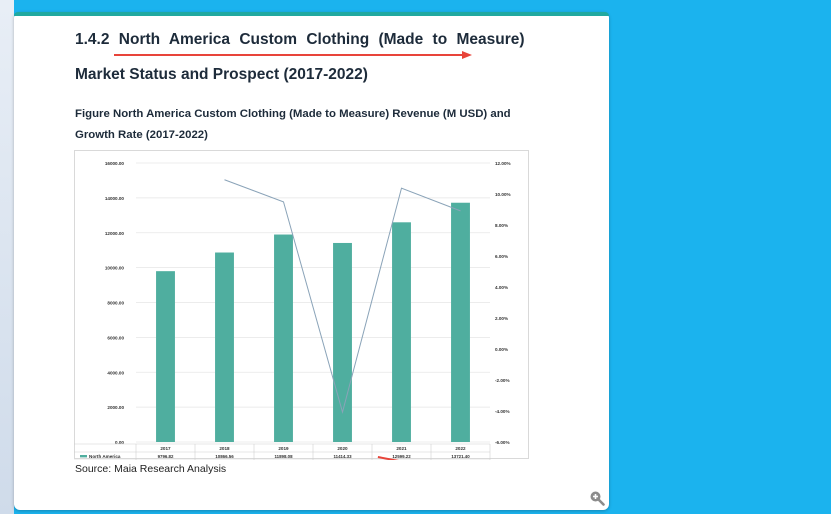 This screenshot has width=831, height=514. What do you see at coordinates (7, 257) in the screenshot?
I see `background-panel-edge` at bounding box center [7, 257].